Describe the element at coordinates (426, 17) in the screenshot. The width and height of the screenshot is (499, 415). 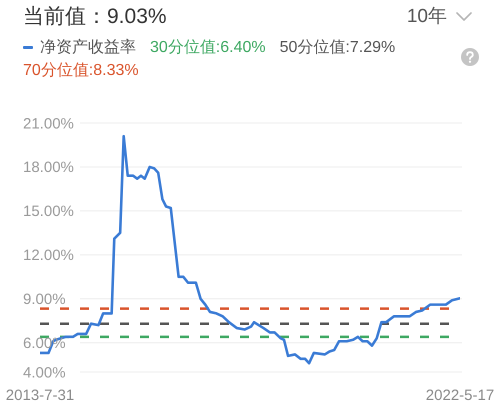
I see `text: 10年` at that location.